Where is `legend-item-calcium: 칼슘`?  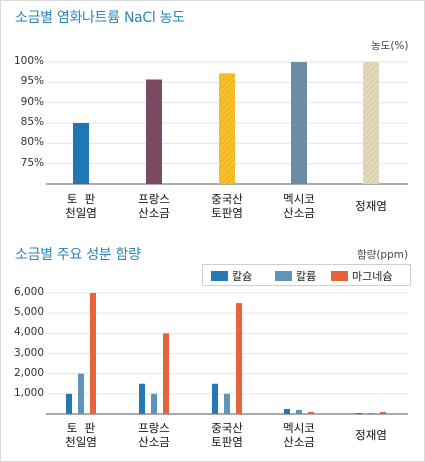
legend-item-calcium: 칼슘 is located at coordinates (231, 276).